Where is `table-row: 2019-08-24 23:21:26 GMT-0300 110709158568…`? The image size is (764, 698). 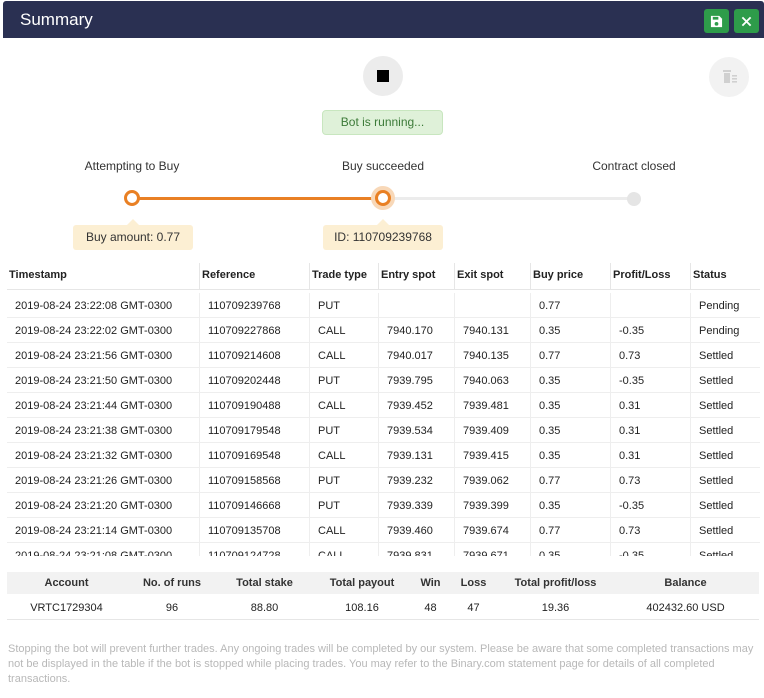
table-row: 2019-08-24 23:21:26 GMT-0300 110709158568… is located at coordinates (383, 480).